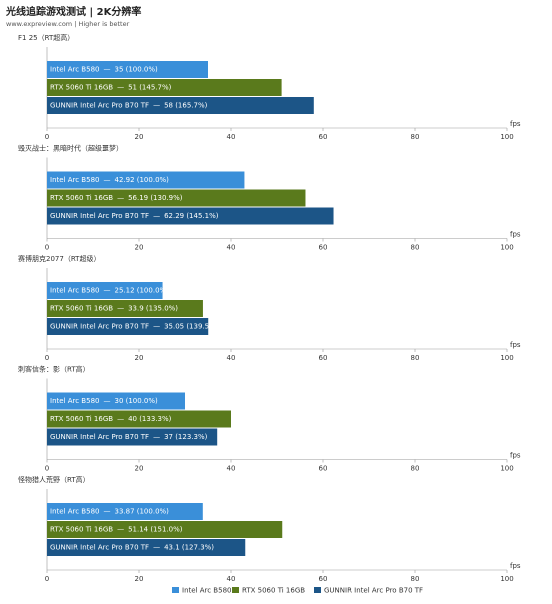  Describe the element at coordinates (54, 479) in the screenshot. I see `chart-title: 怪物猎人荒野（RT高）` at that location.